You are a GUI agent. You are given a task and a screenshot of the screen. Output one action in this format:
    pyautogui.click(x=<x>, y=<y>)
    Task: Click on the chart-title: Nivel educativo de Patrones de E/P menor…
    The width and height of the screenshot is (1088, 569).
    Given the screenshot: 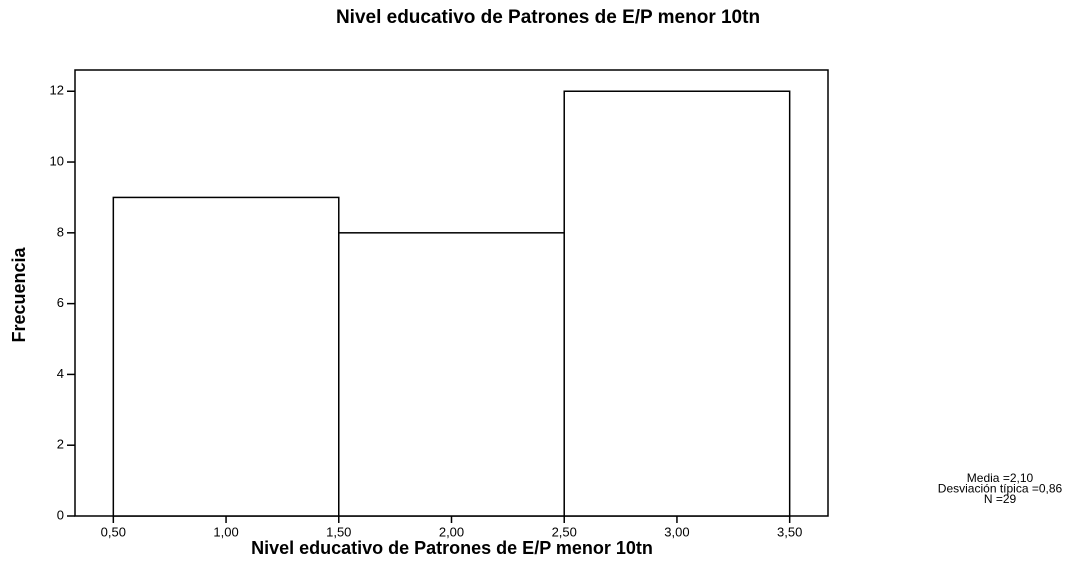 What is the action you would take?
    pyautogui.click(x=548, y=17)
    